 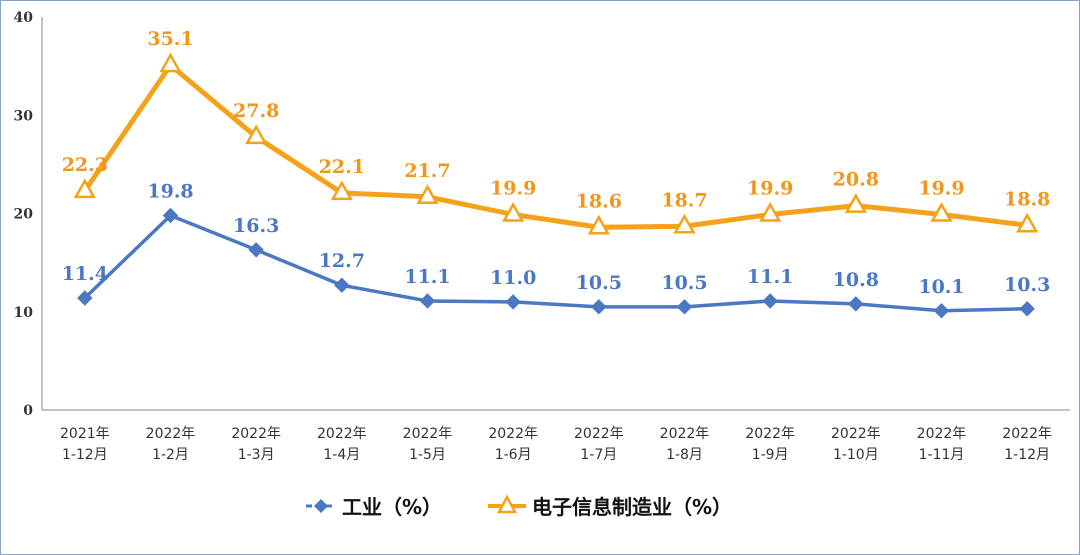 What do you see at coordinates (85, 274) in the screenshot?
I see `data-label: 11.4` at bounding box center [85, 274].